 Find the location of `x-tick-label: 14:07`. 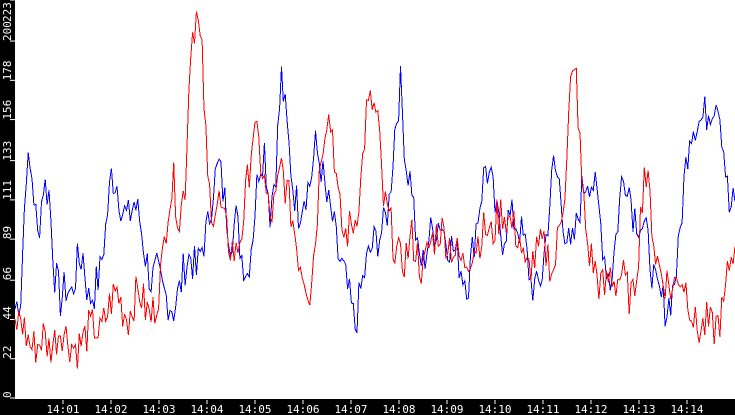

x-tick-label: 14:07 is located at coordinates (350, 409).